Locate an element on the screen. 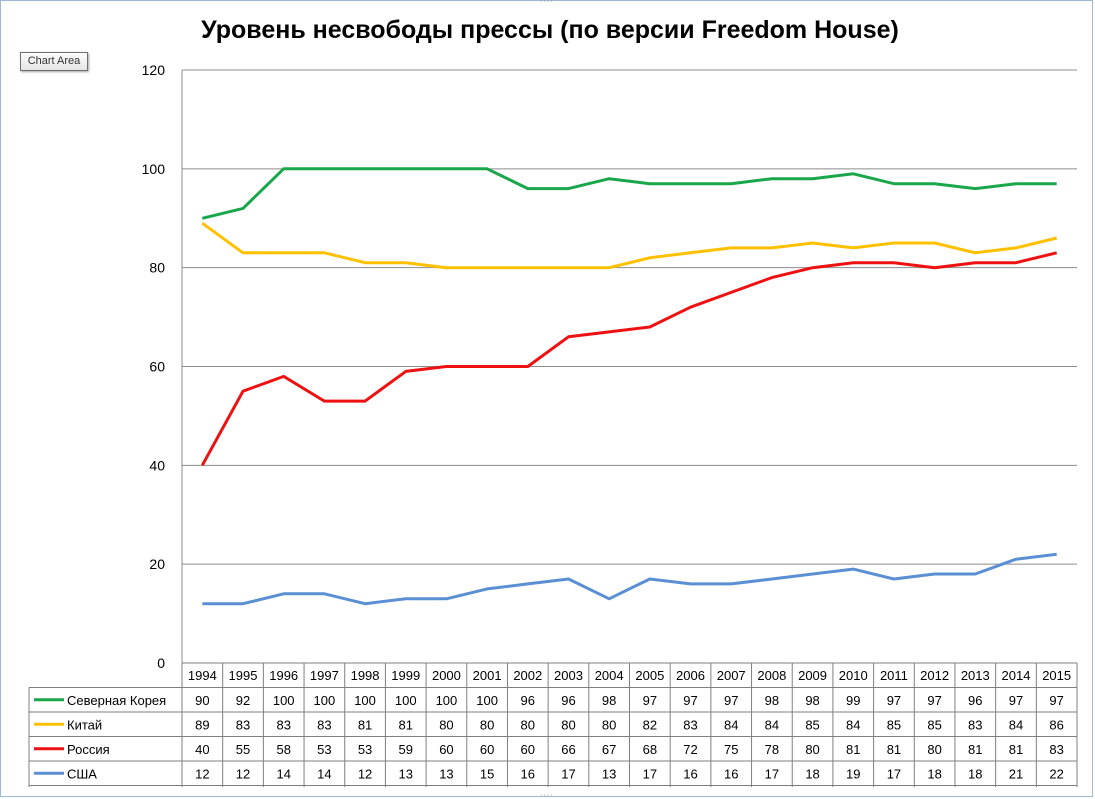 This screenshot has height=799, width=1095. table-value: 18 is located at coordinates (934, 773).